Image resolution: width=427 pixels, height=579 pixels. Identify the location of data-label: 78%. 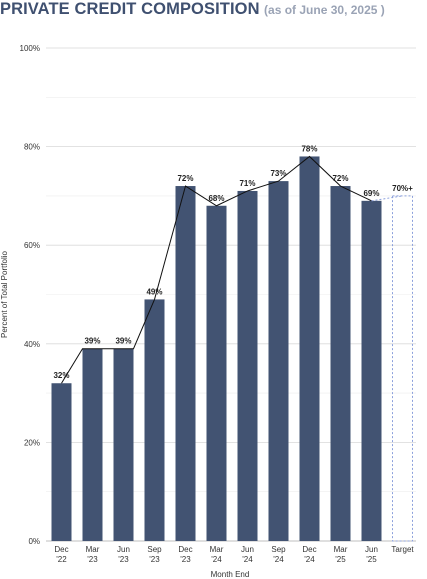
(309, 148).